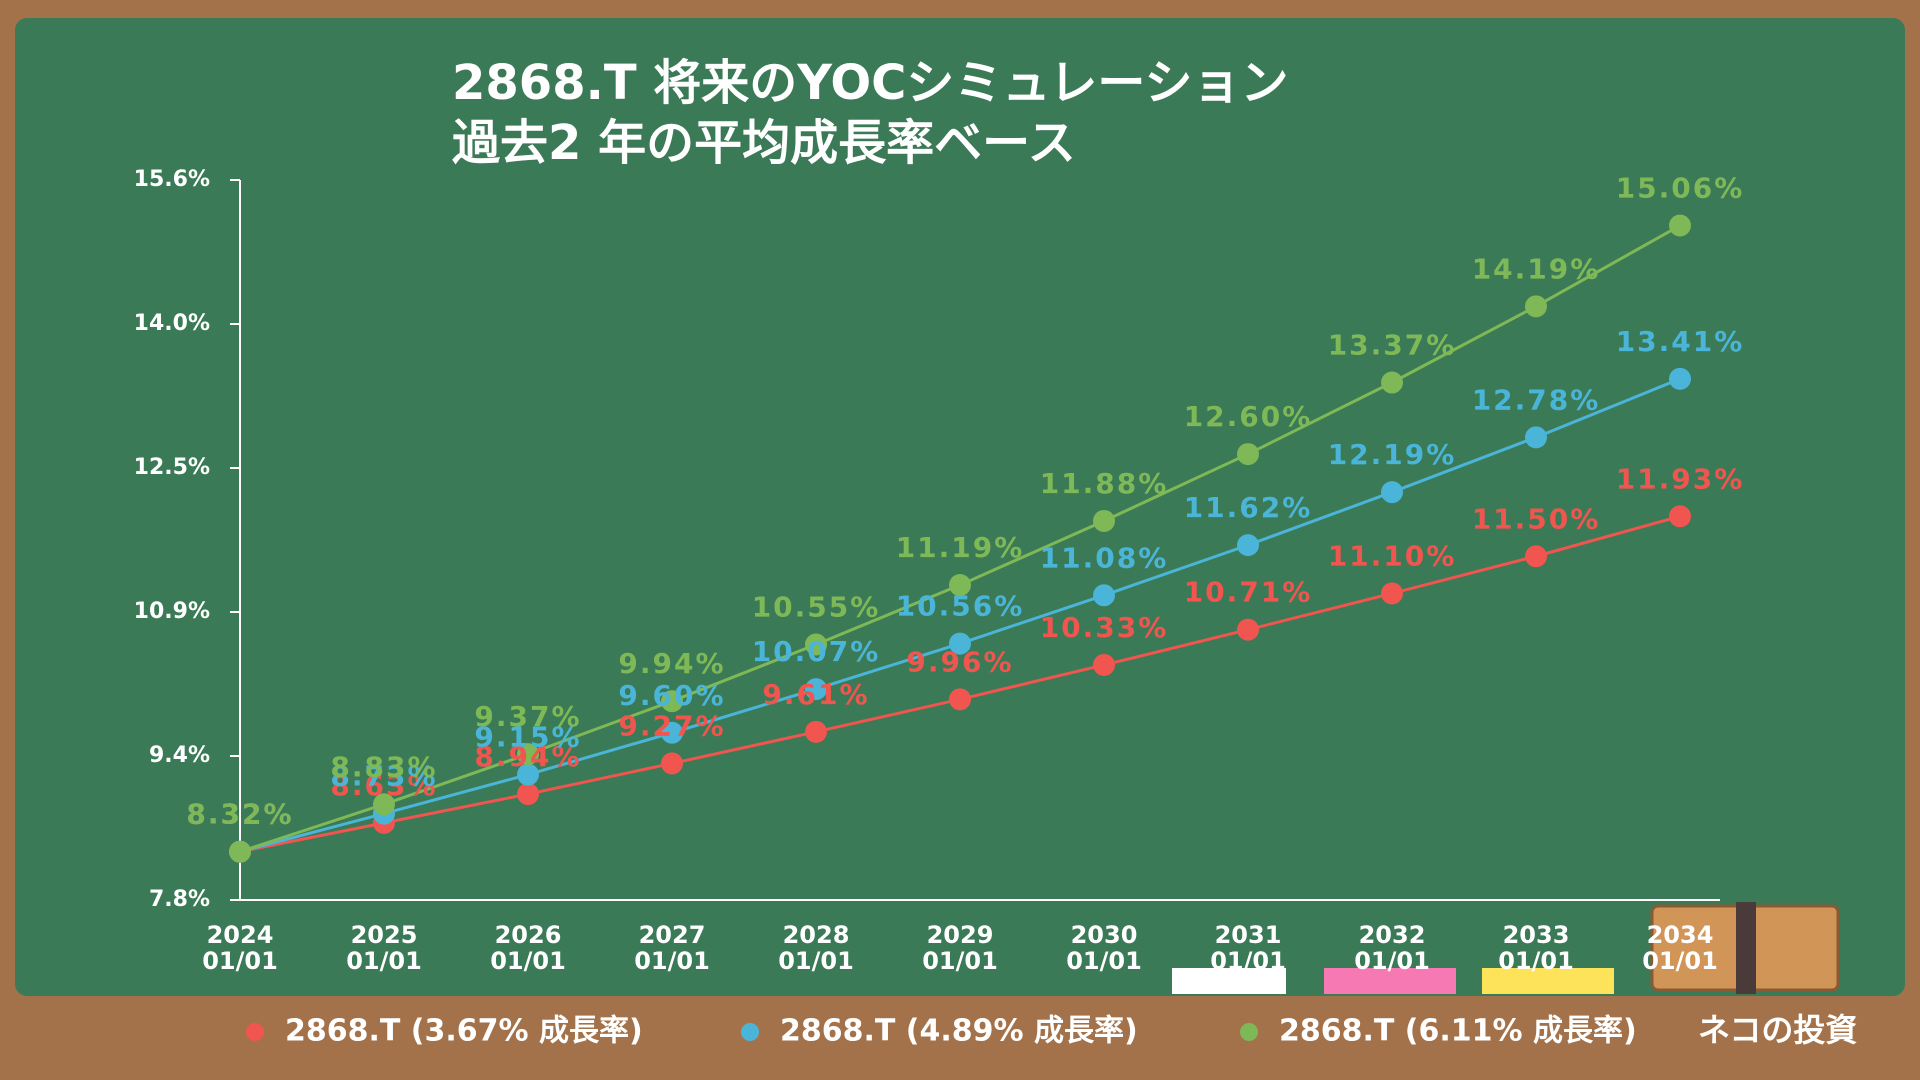 The height and width of the screenshot is (1080, 1920). I want to click on data-label: 11.10%, so click(1392, 555).